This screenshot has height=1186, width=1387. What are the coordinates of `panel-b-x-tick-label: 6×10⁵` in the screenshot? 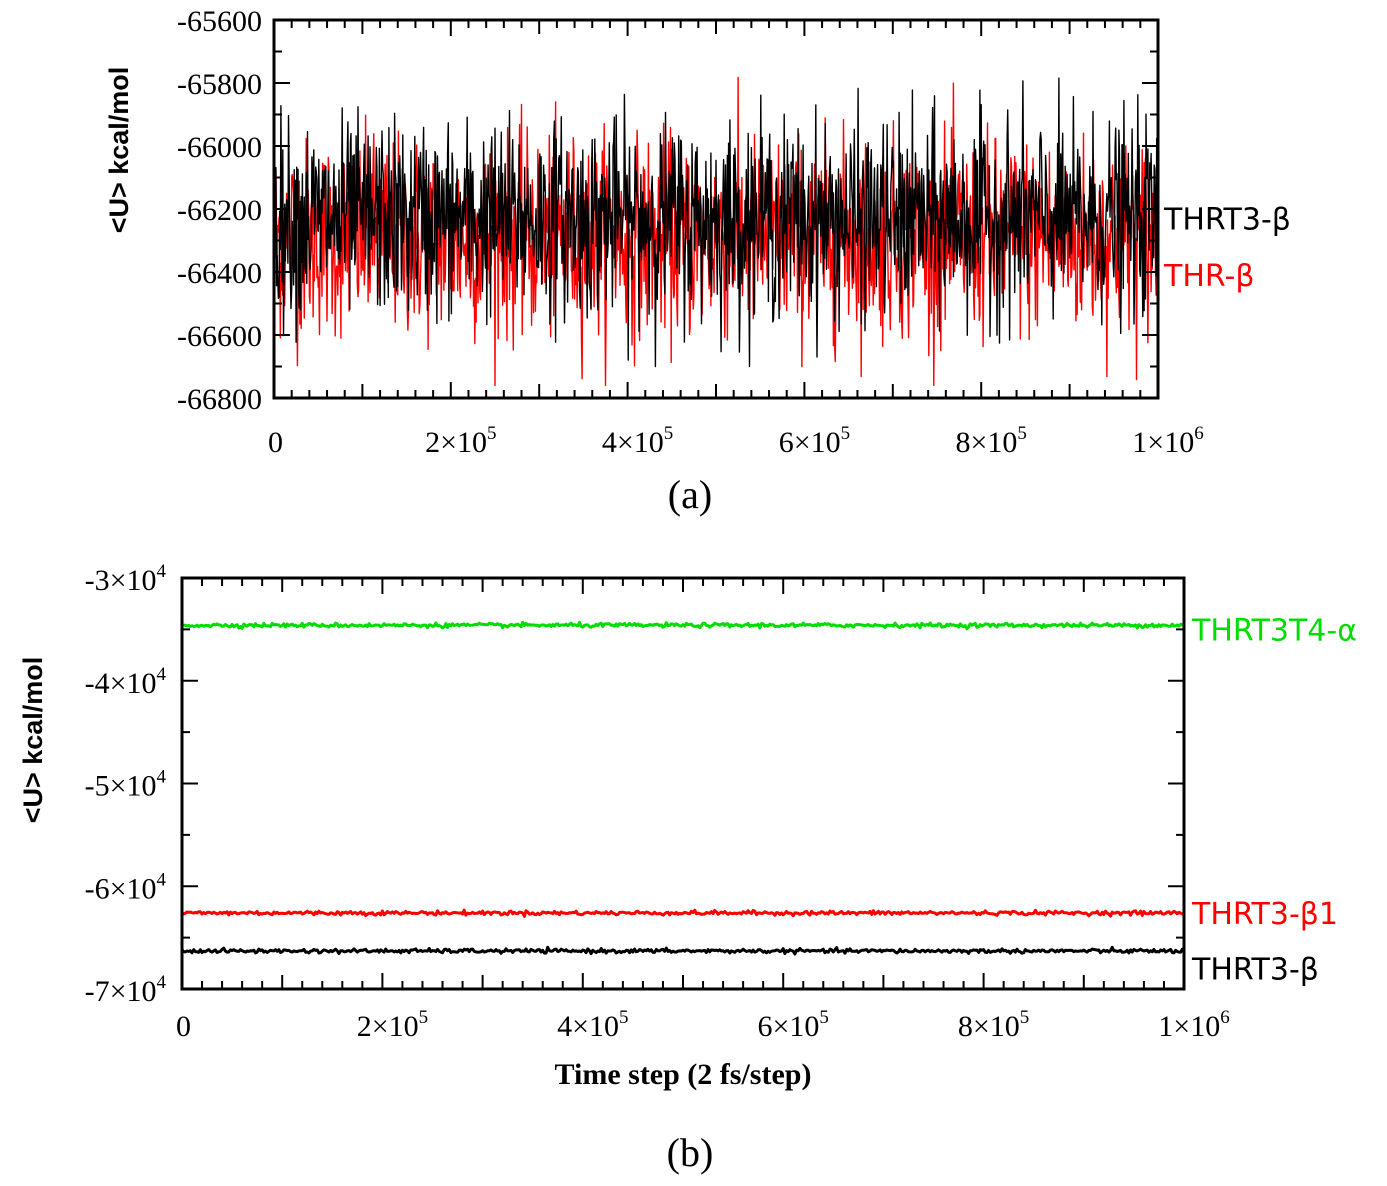 It's located at (792, 1025).